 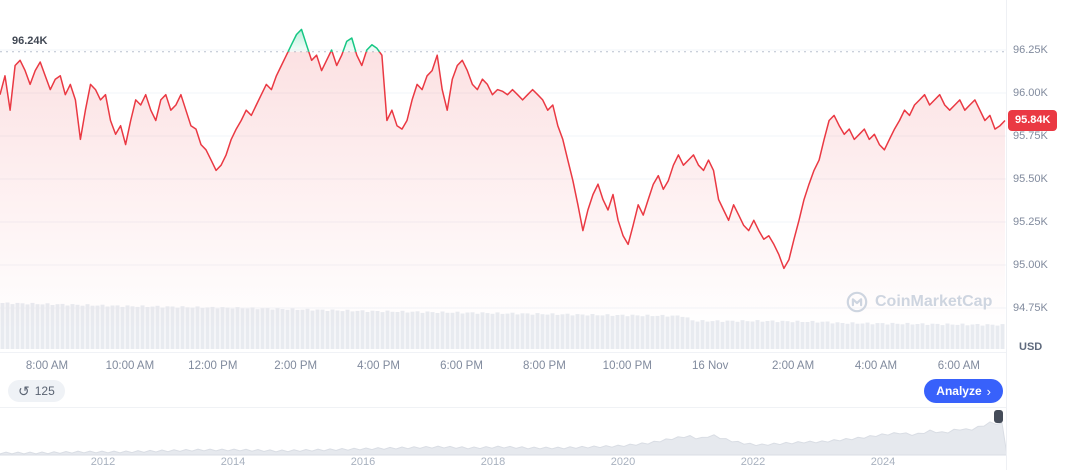 I want to click on time-axis-label: 2:00 PM, so click(x=296, y=366).